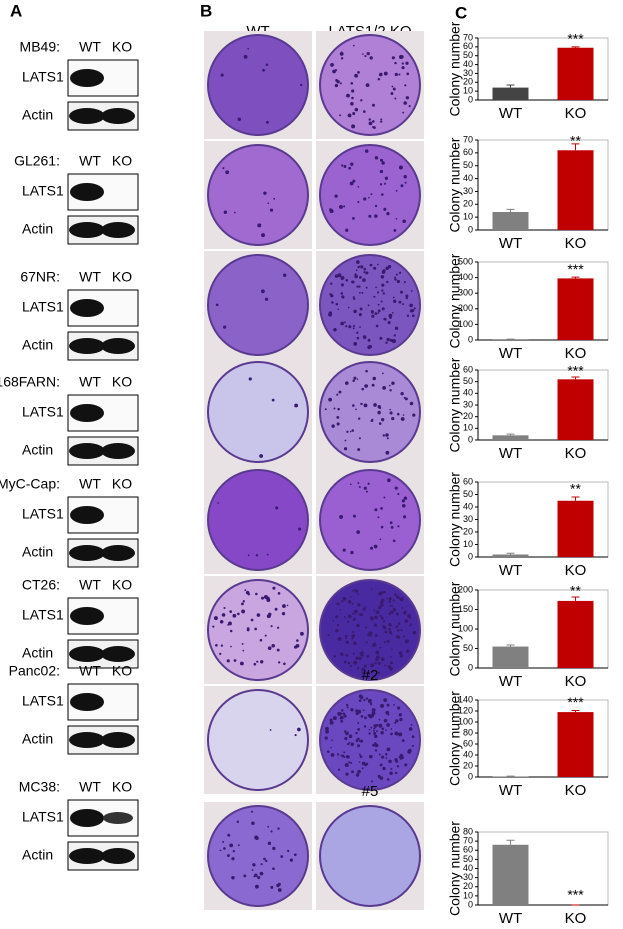 The width and height of the screenshot is (623, 929). What do you see at coordinates (465, 699) in the screenshot?
I see `y-tick-label: 140` at bounding box center [465, 699].